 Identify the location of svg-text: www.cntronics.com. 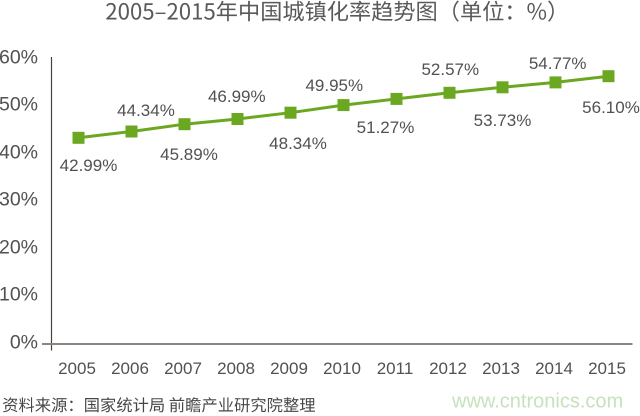
(537, 402).